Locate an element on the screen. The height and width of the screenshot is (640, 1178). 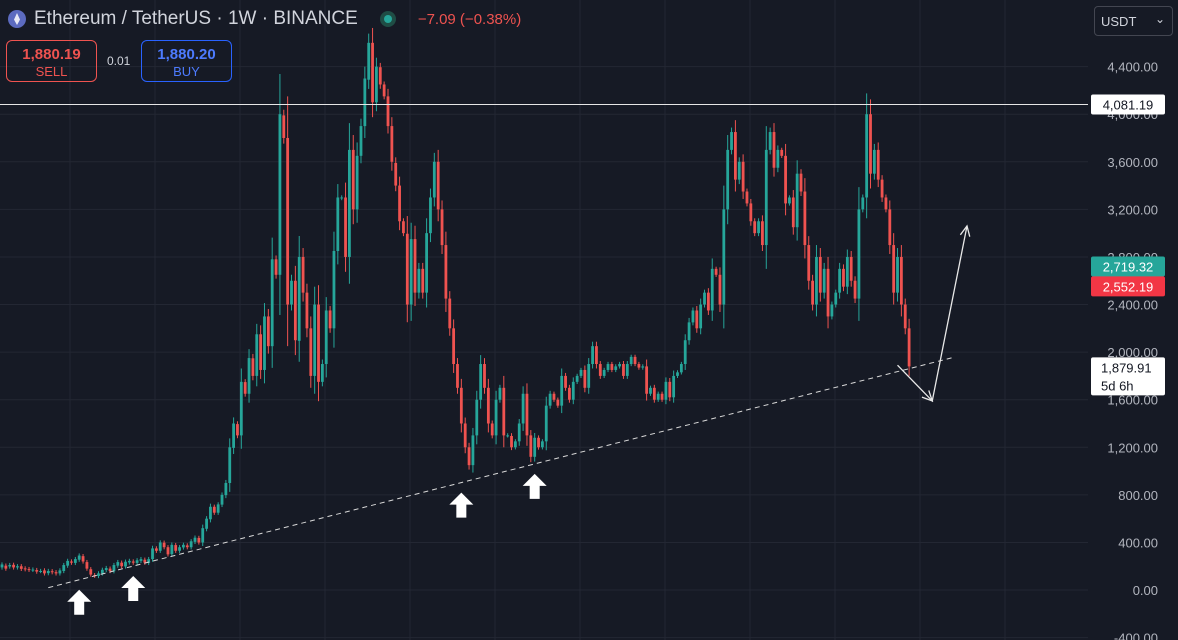
resistance-price-label: 4,081.19 is located at coordinates (1128, 104).